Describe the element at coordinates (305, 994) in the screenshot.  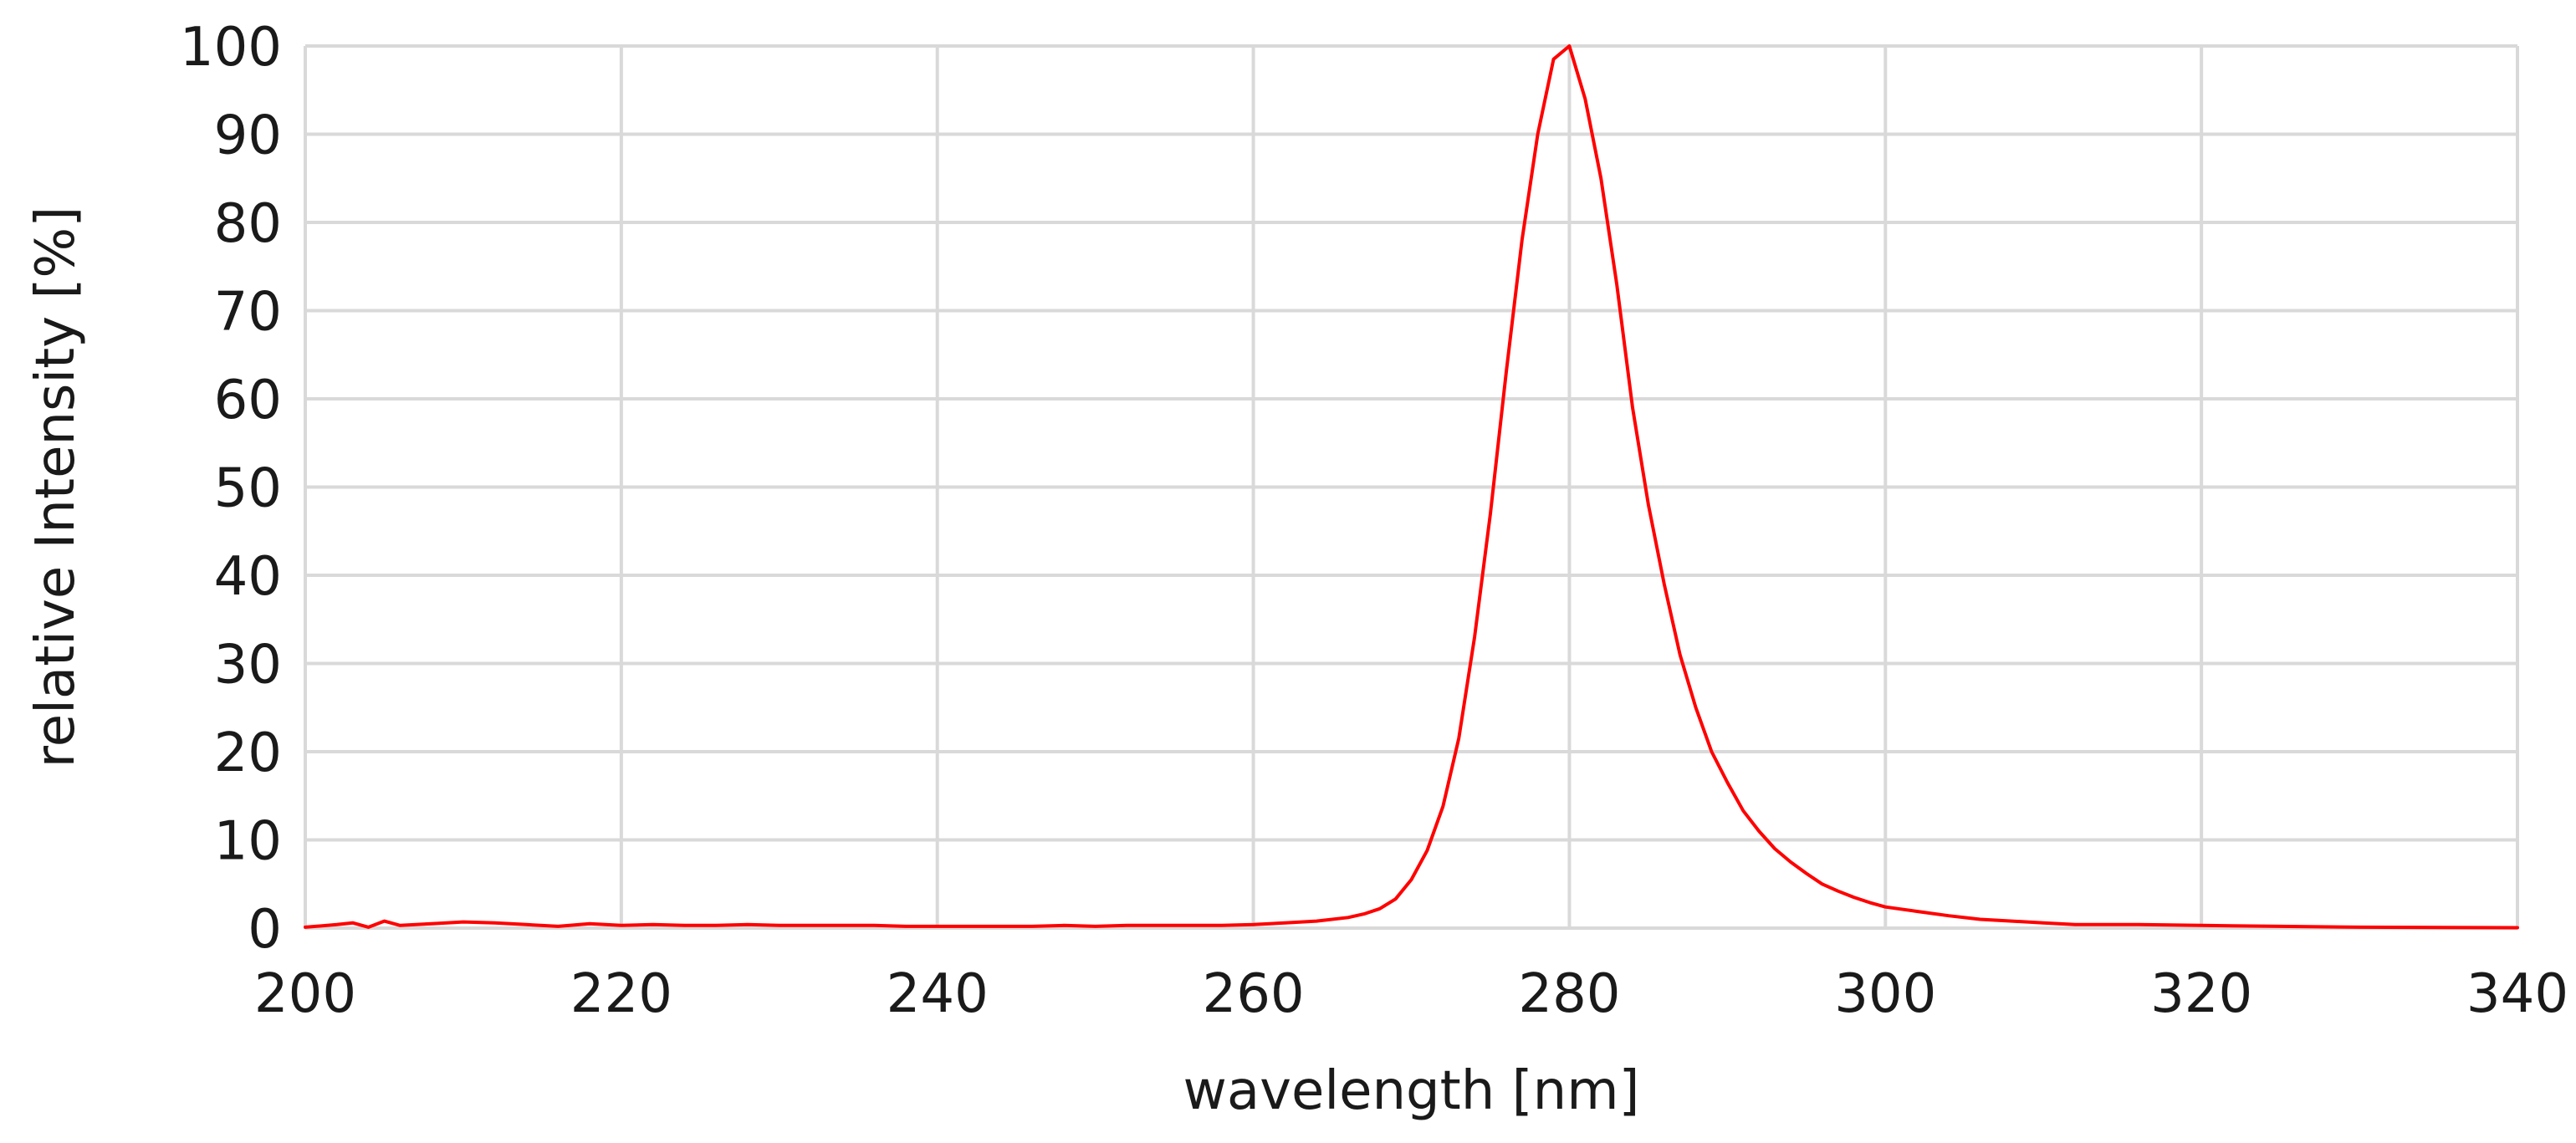
I see `x-tick-label: 200` at that location.